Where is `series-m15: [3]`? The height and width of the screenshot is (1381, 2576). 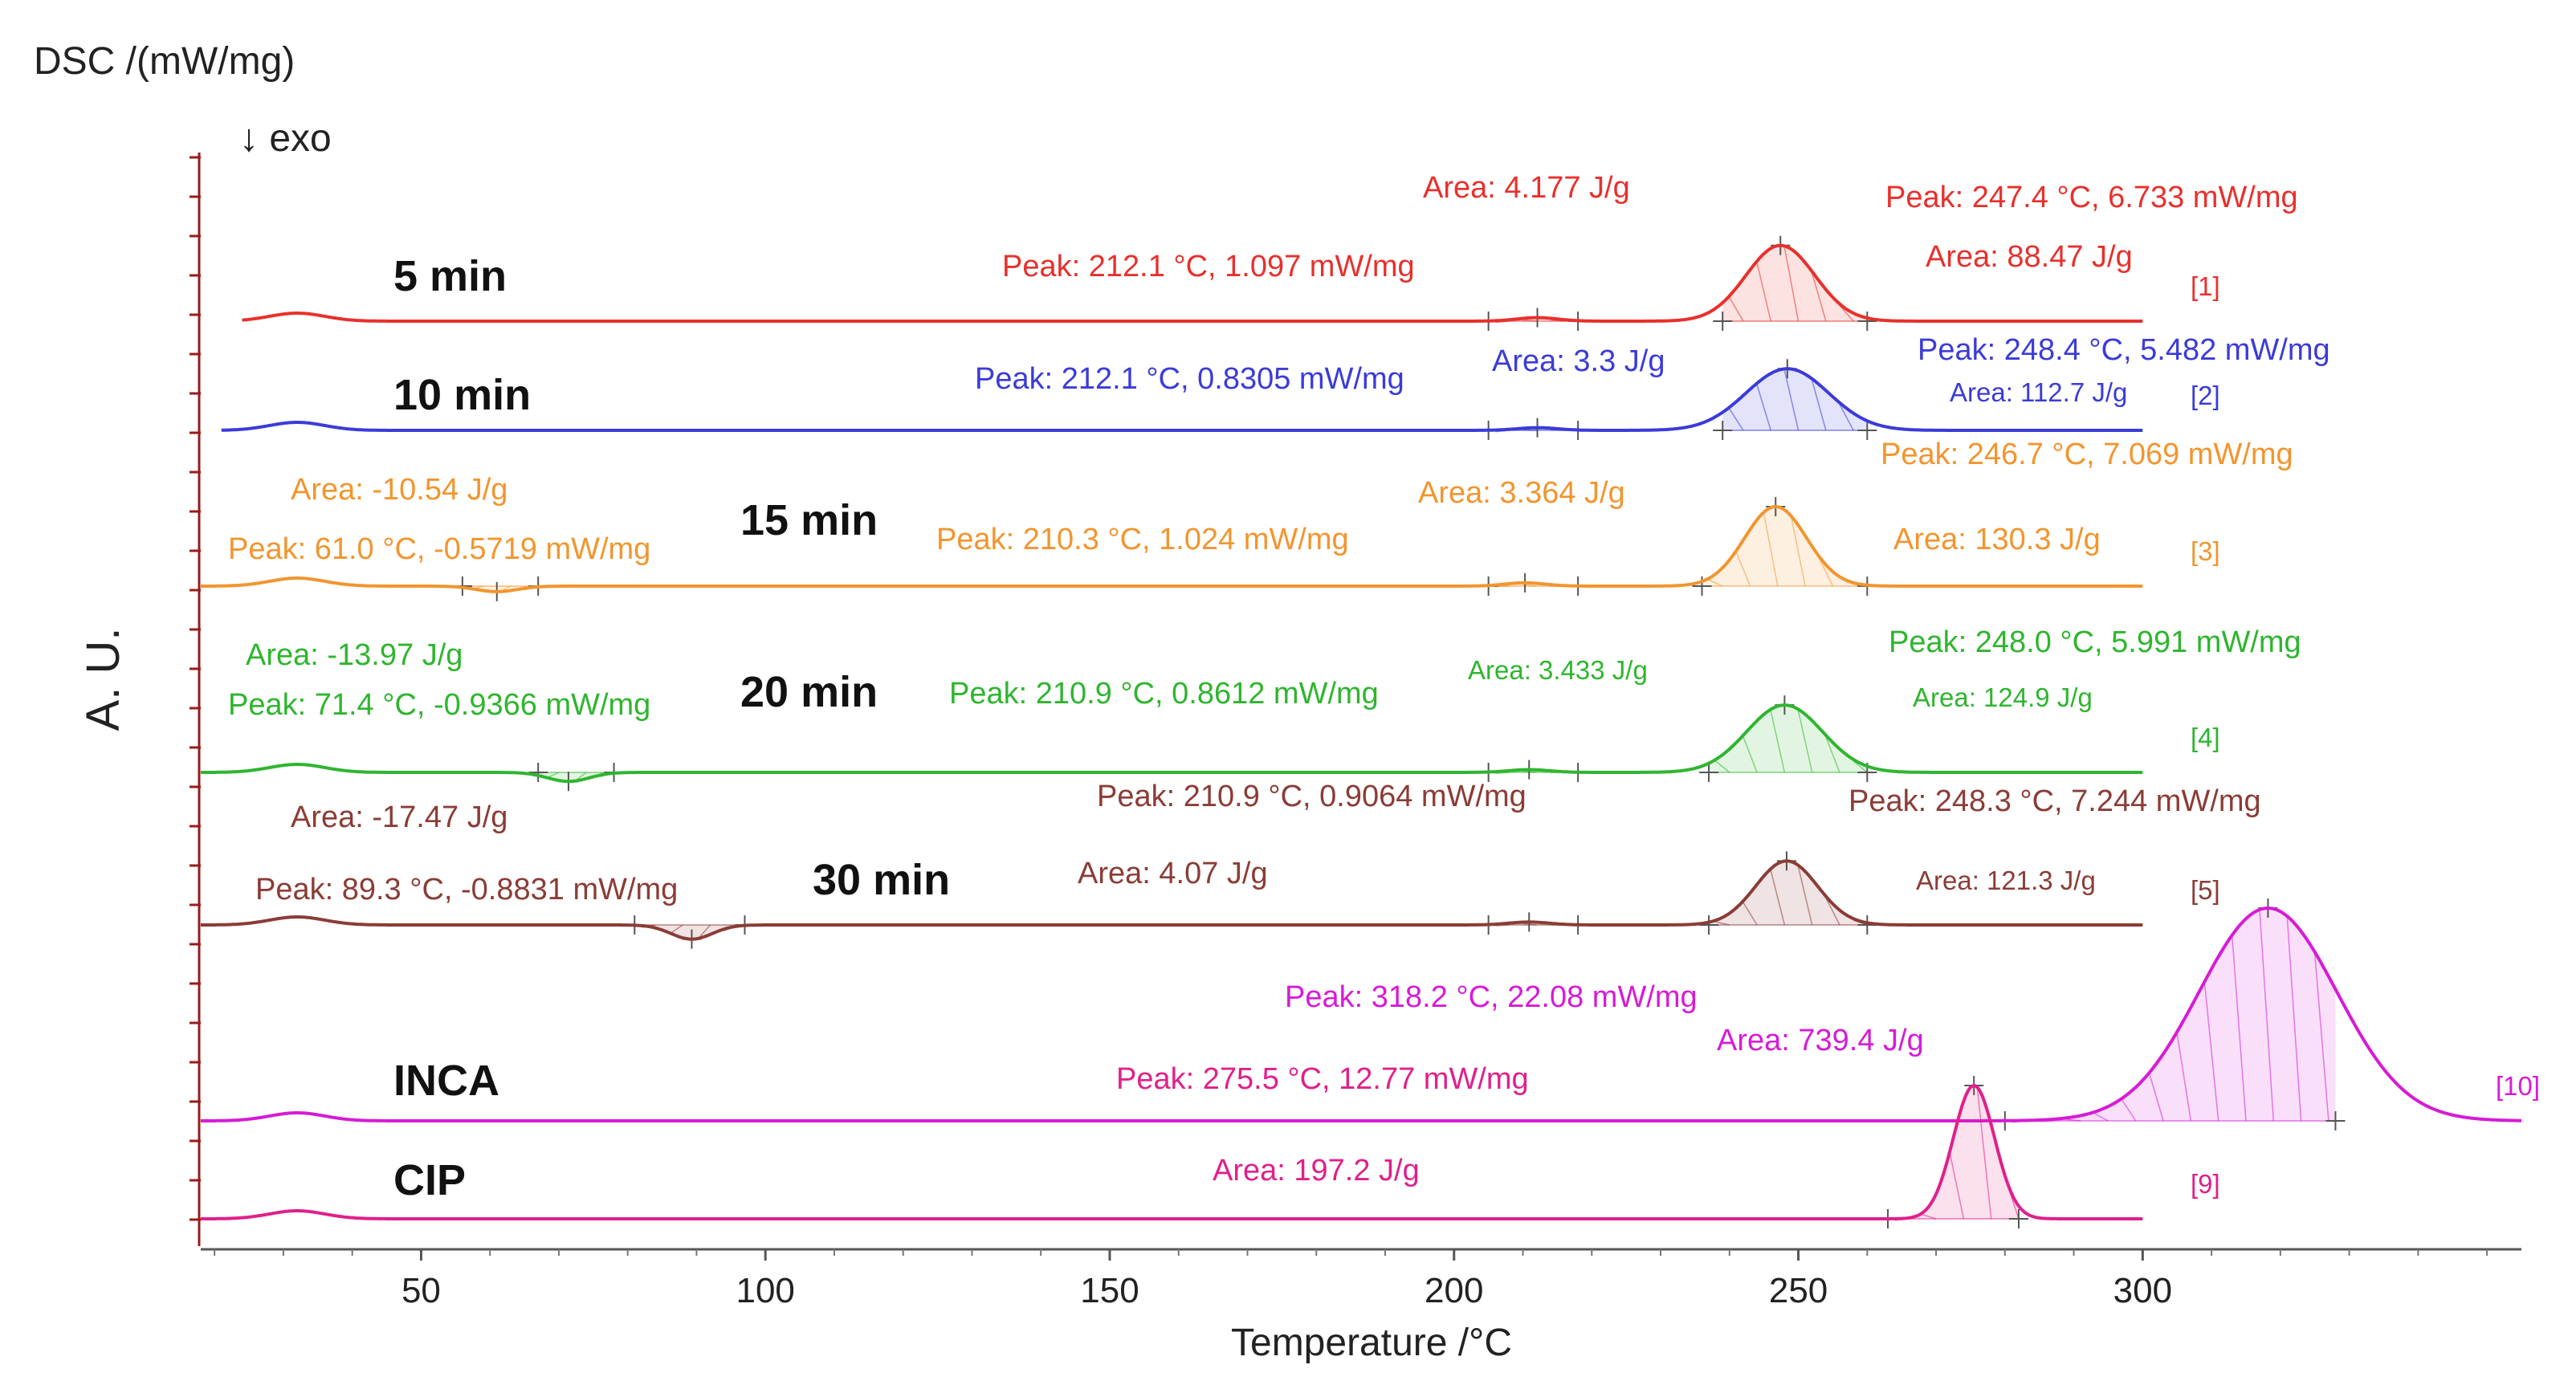
series-m15: [3] is located at coordinates (1210, 549).